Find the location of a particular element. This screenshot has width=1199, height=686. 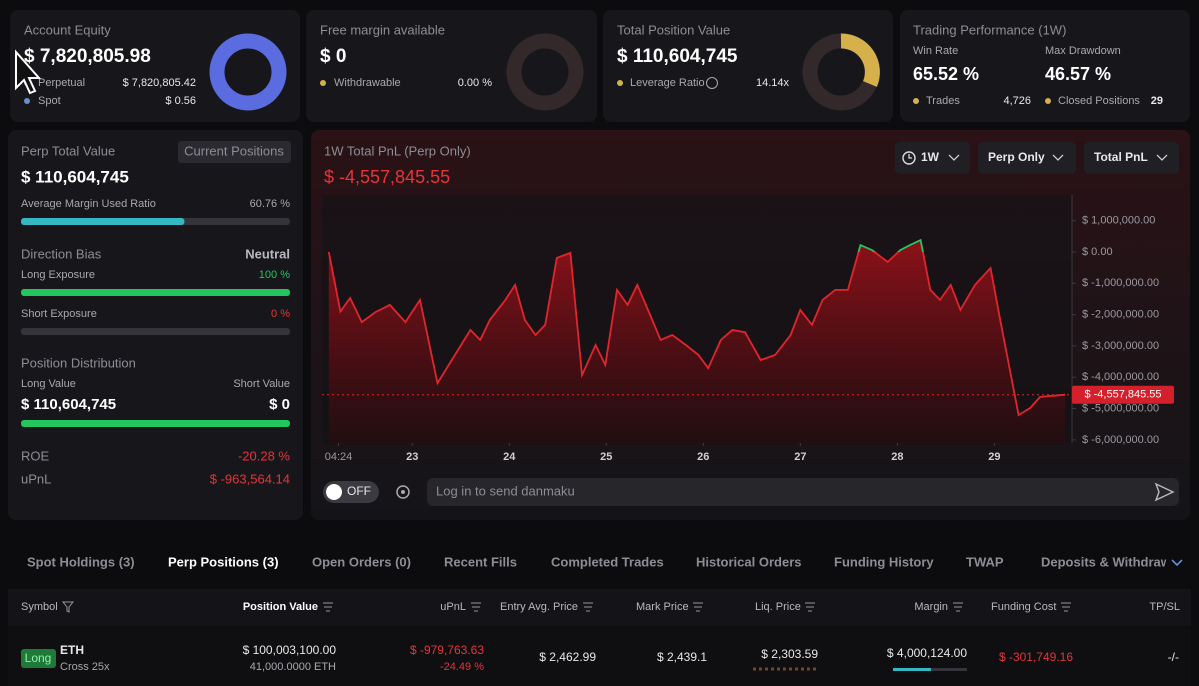

row-value: 14.14x is located at coordinates (773, 83).